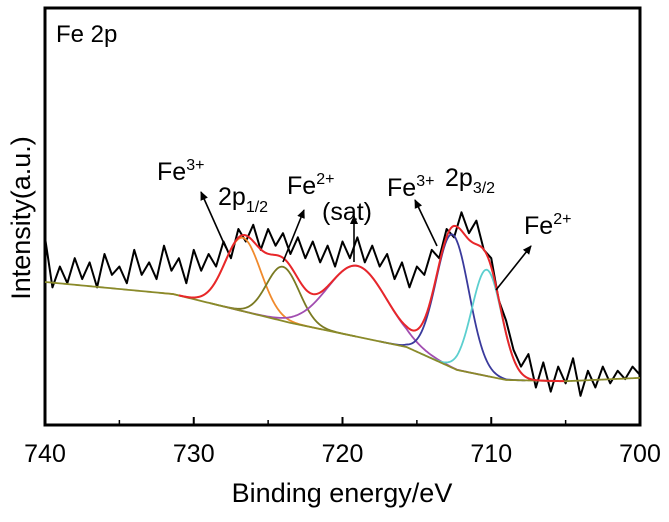  Describe the element at coordinates (194, 454) in the screenshot. I see `x-tick-label: 730` at that location.